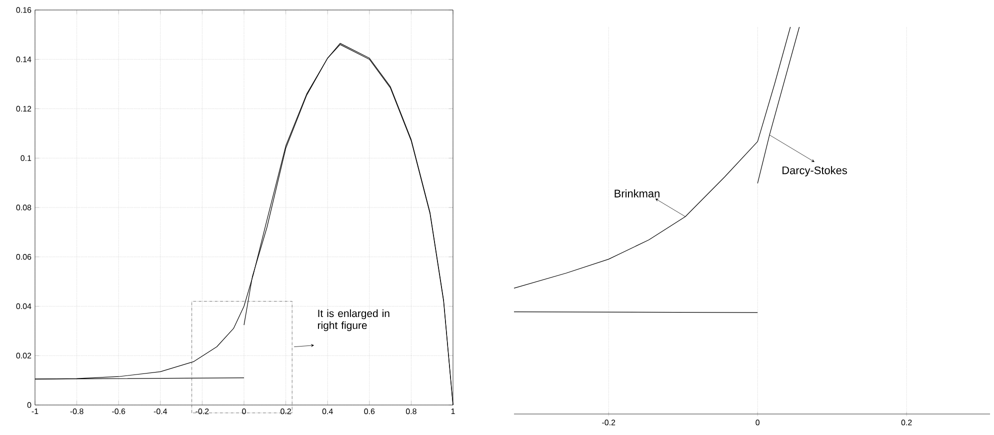 This screenshot has width=994, height=435. Describe the element at coordinates (637, 193) in the screenshot. I see `legend-label: Brinkman` at that location.